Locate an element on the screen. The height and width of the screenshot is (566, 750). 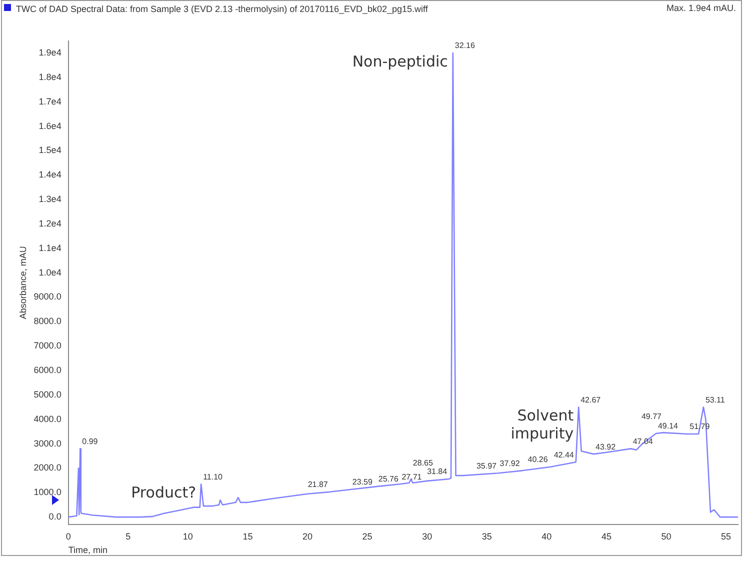
x-tick-label: 40 is located at coordinates (547, 536).